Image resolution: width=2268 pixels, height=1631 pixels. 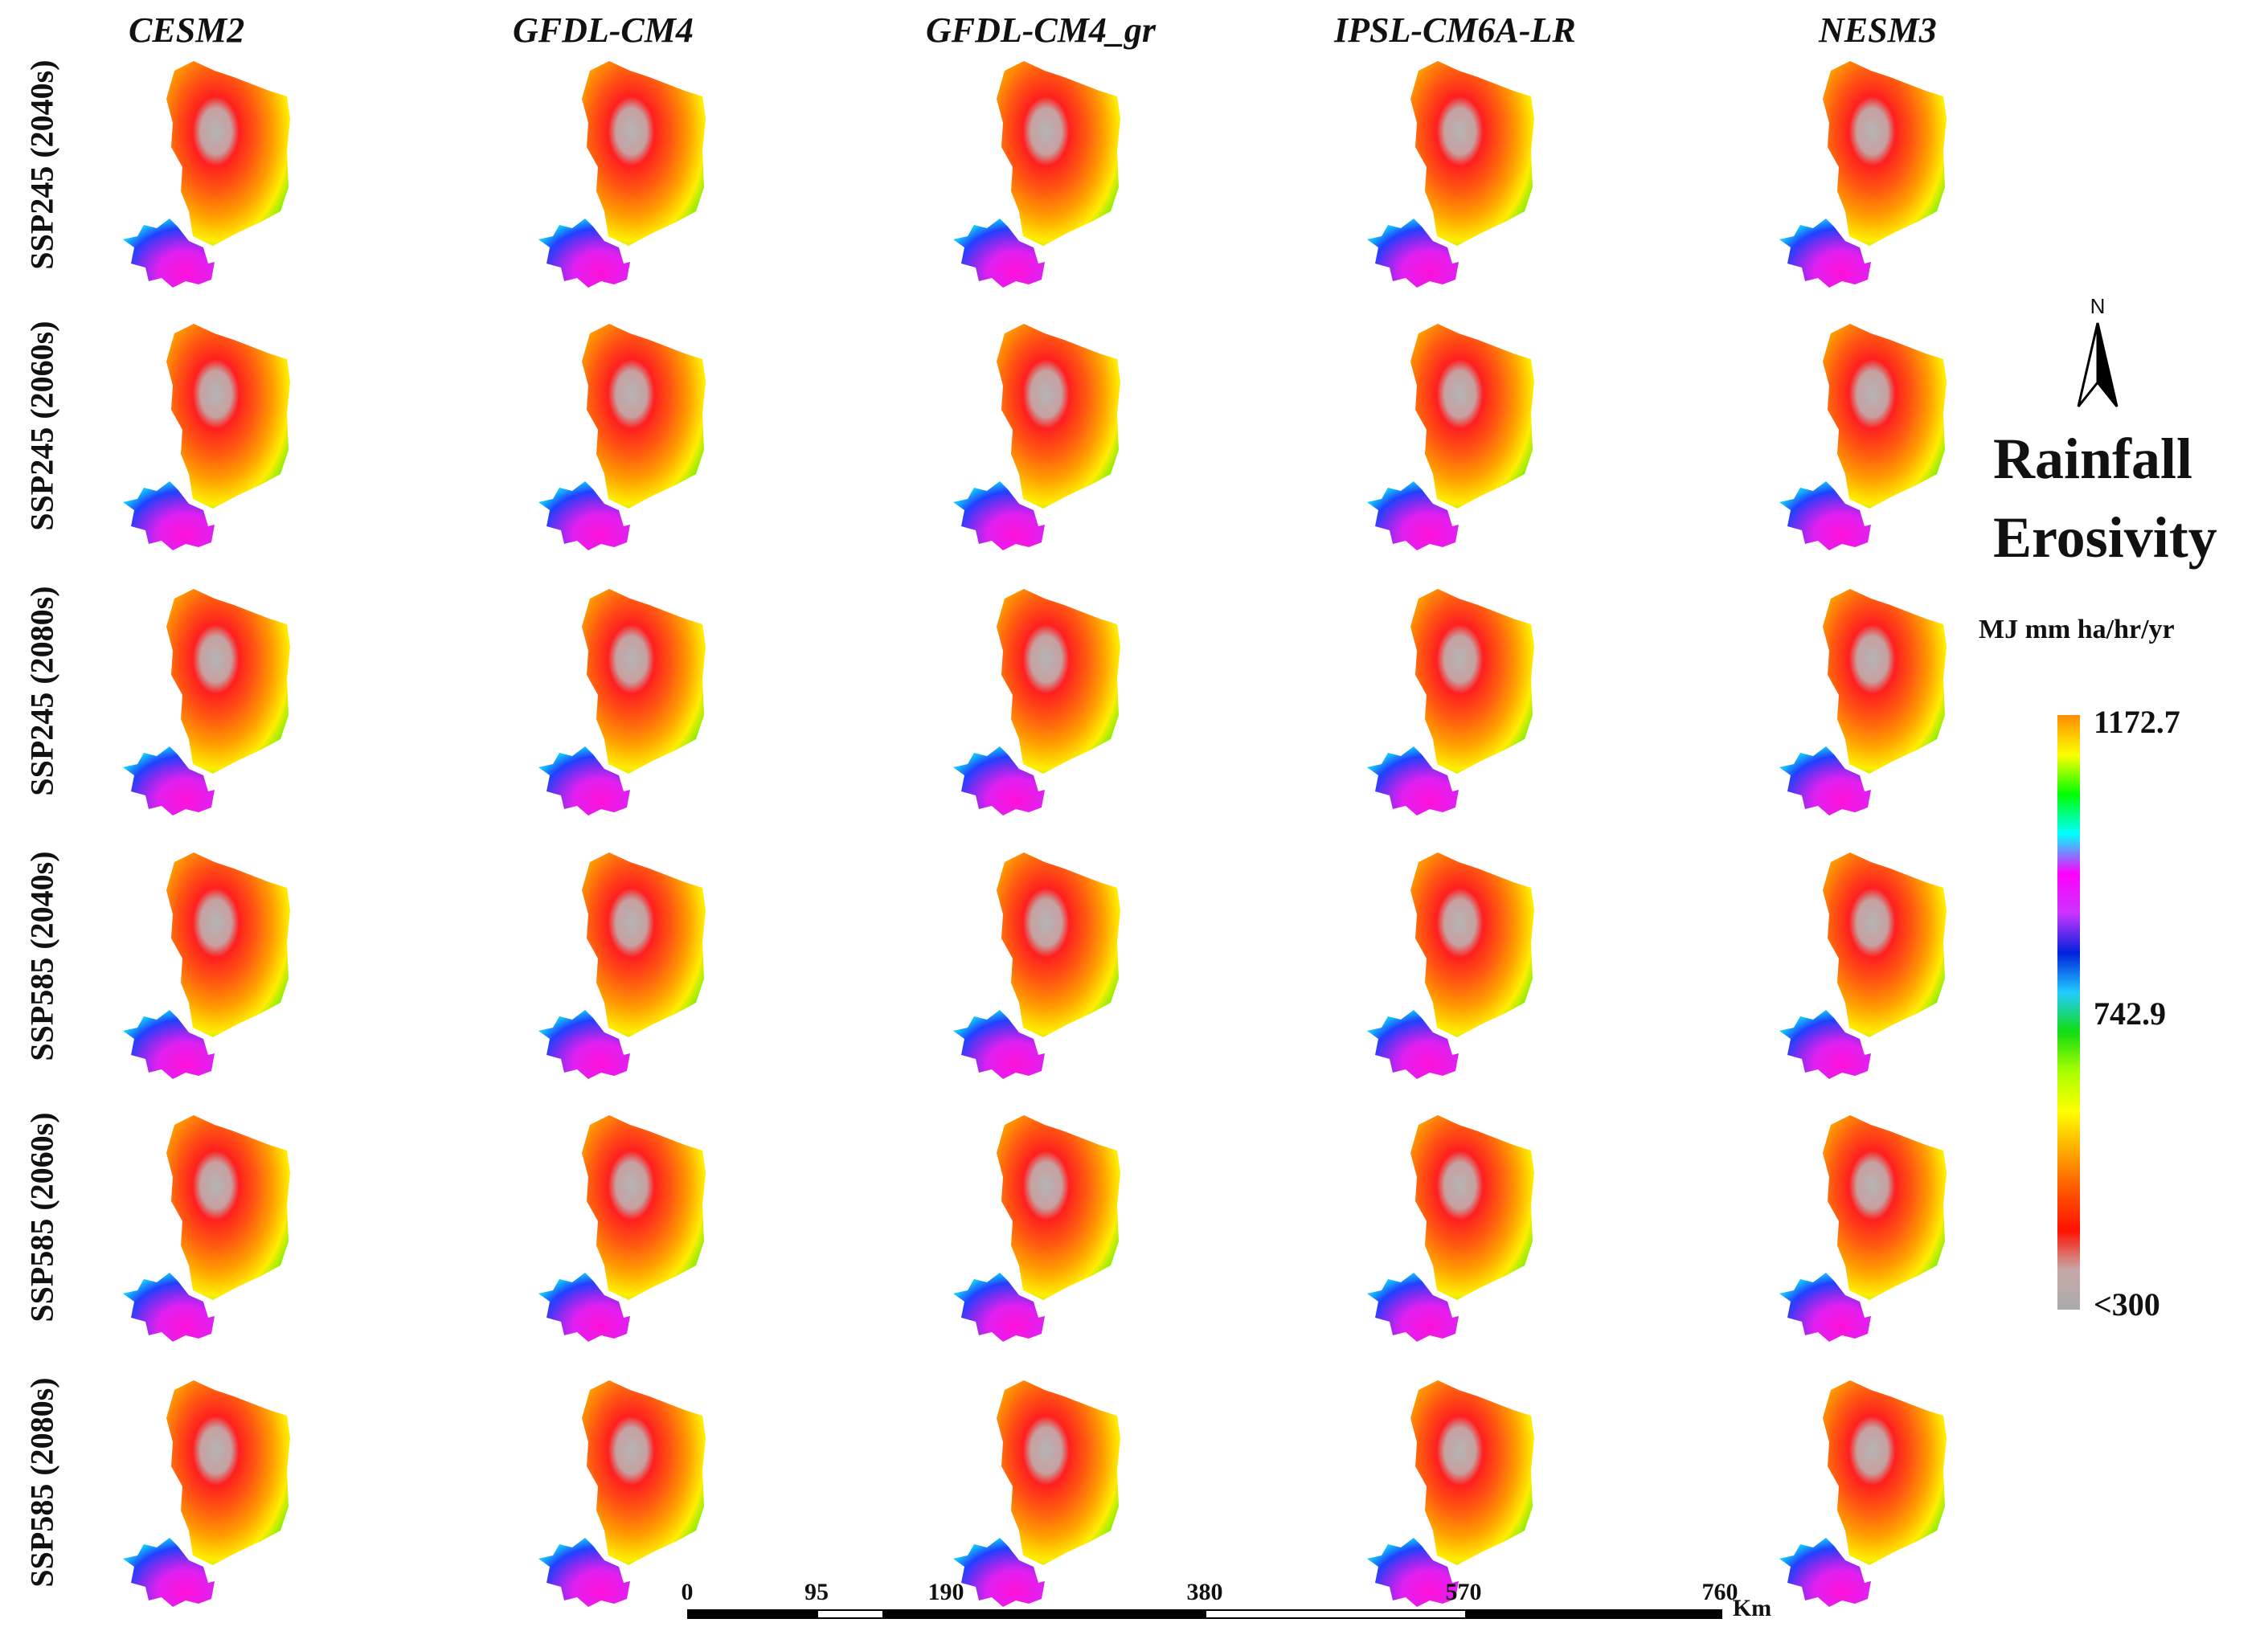 I want to click on column-title-cesm2: CESM2, so click(x=187, y=30).